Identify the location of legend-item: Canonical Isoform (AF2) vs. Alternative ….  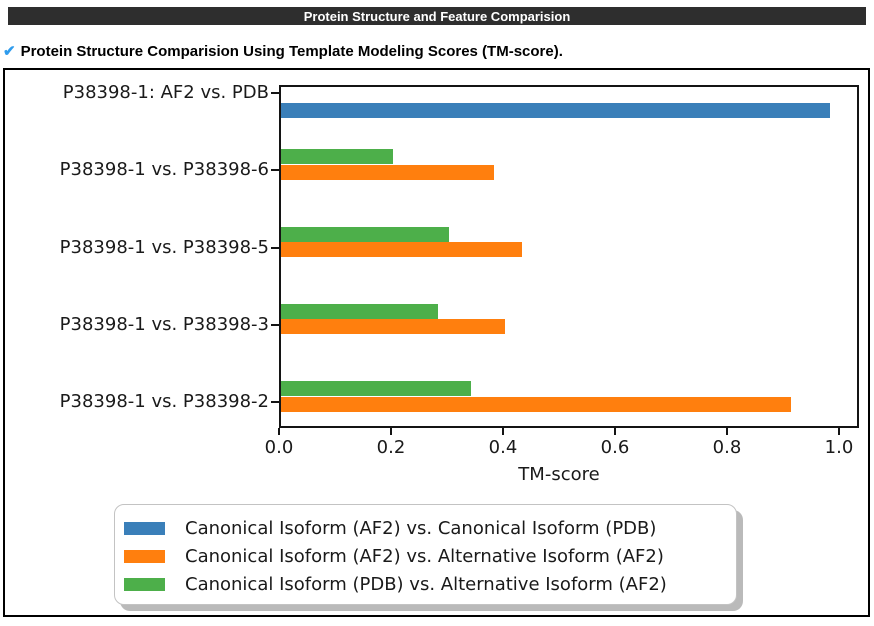
(430, 556).